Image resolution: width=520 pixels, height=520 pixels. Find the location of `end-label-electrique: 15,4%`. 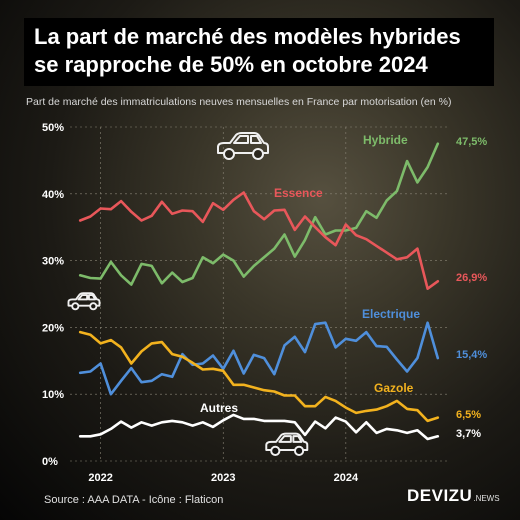

end-label-electrique: 15,4% is located at coordinates (471, 355).